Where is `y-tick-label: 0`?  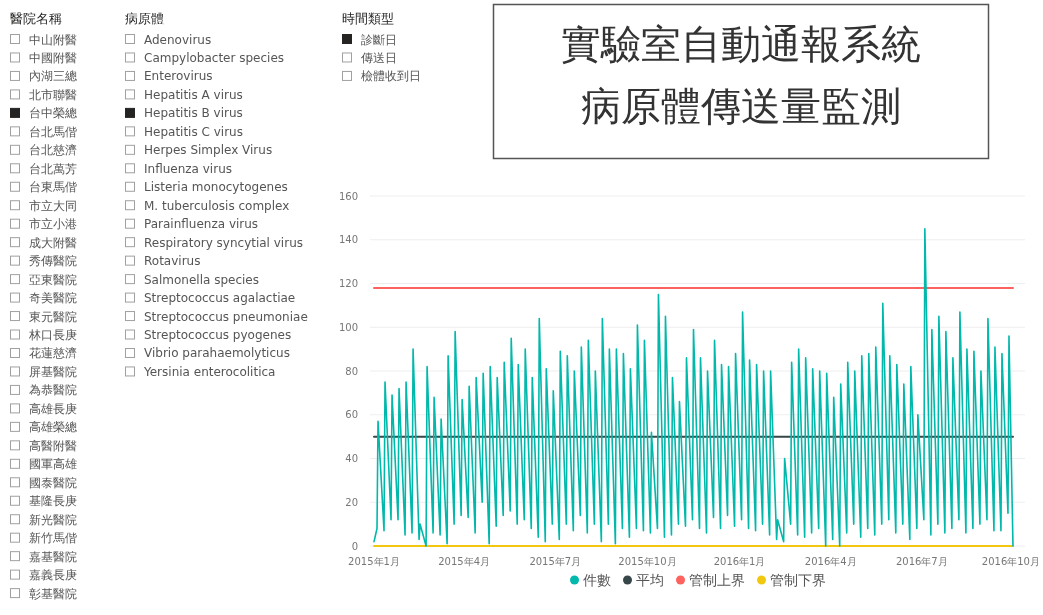 y-tick-label: 0 is located at coordinates (354, 546).